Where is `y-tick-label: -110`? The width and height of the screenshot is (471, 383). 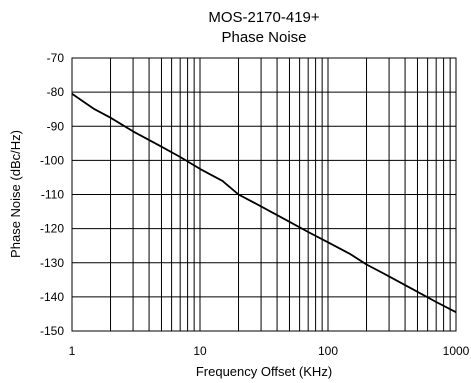 y-tick-label: -110 is located at coordinates (52, 195).